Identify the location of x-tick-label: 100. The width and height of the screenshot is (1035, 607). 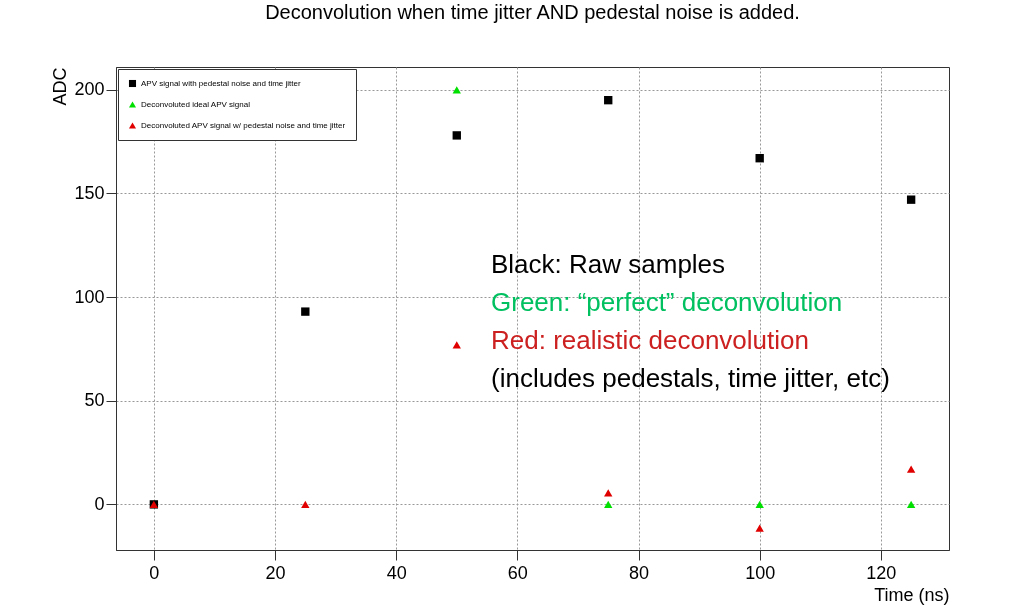
(760, 572).